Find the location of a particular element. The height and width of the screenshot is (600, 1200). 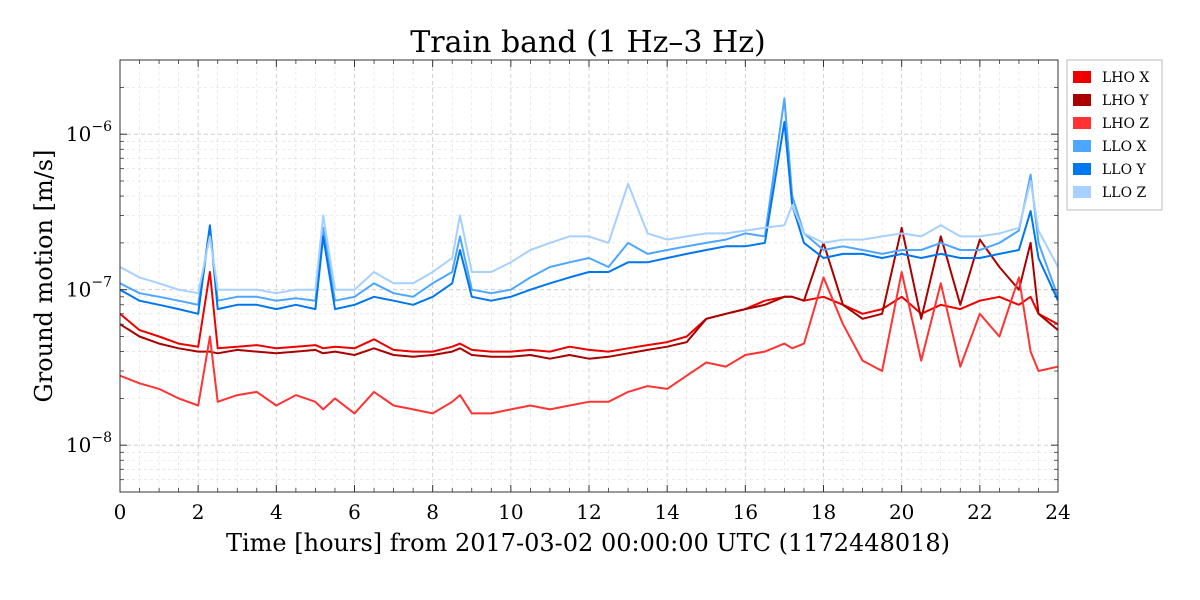

legend-swatch-lho-x is located at coordinates (1082, 77).